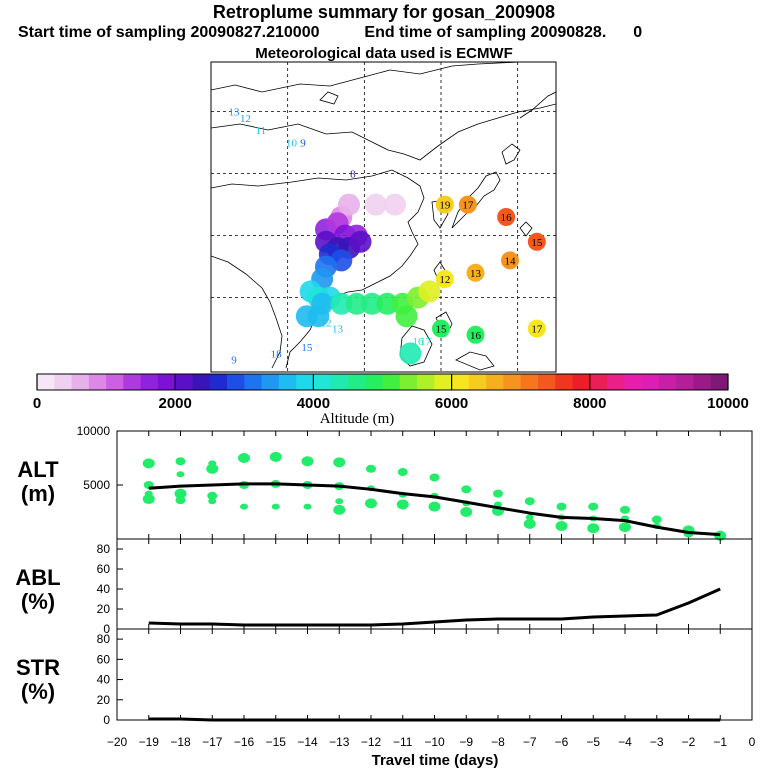 The width and height of the screenshot is (768, 768). Describe the element at coordinates (245, 119) in the screenshot. I see `day-label: 12` at that location.